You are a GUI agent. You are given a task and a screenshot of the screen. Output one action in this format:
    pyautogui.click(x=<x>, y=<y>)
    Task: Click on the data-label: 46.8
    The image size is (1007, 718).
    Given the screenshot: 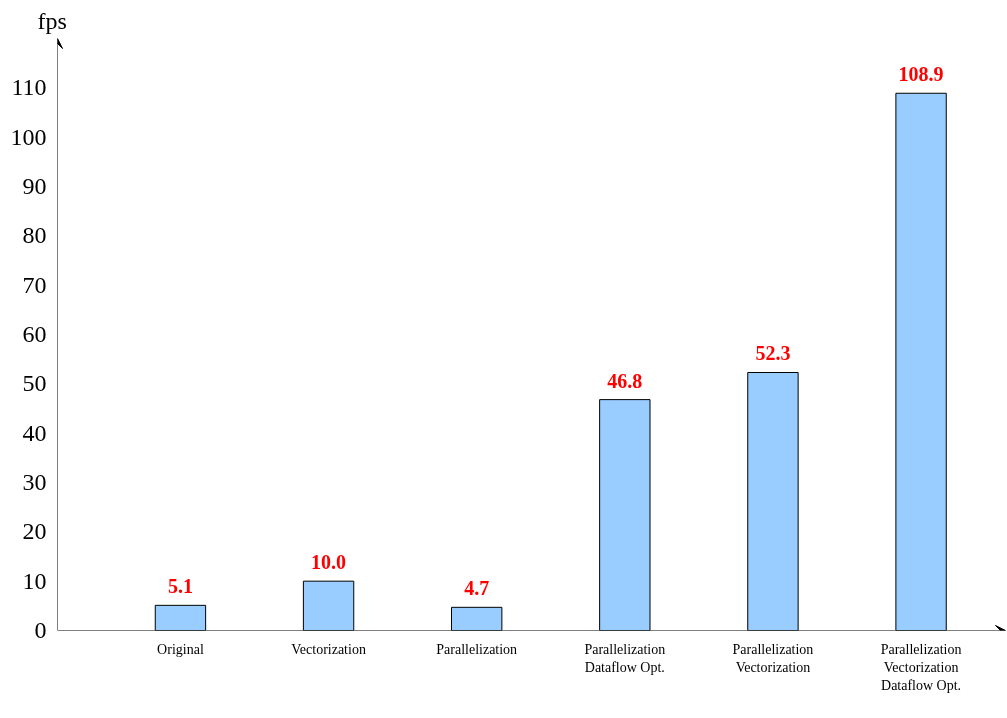 What is the action you would take?
    pyautogui.click(x=625, y=380)
    